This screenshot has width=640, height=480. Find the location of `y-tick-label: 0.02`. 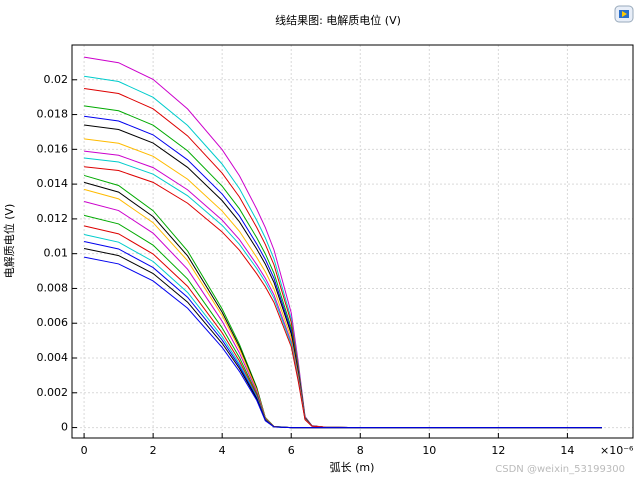

y-tick-label: 0.02 is located at coordinates (56, 79).